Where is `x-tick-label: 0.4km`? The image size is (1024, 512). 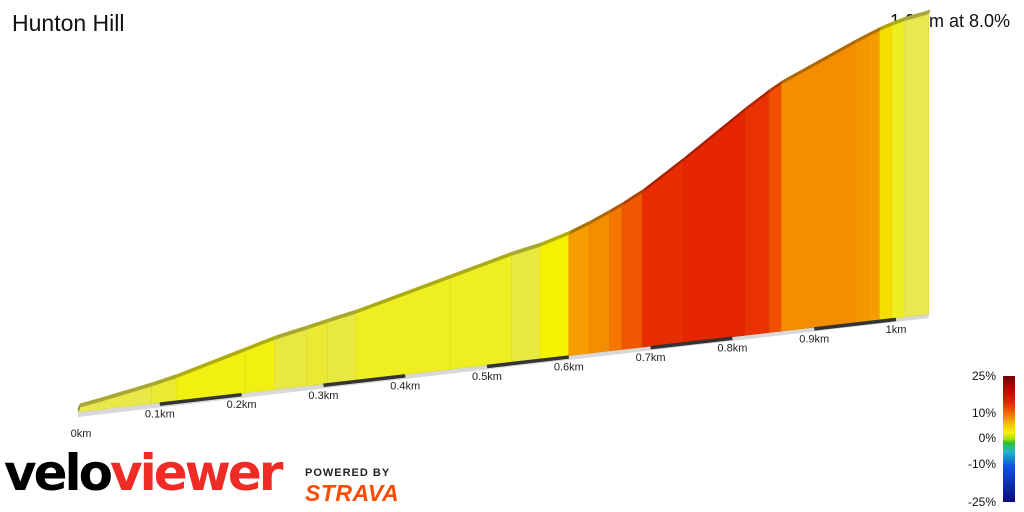 x-tick-label: 0.4km is located at coordinates (405, 386).